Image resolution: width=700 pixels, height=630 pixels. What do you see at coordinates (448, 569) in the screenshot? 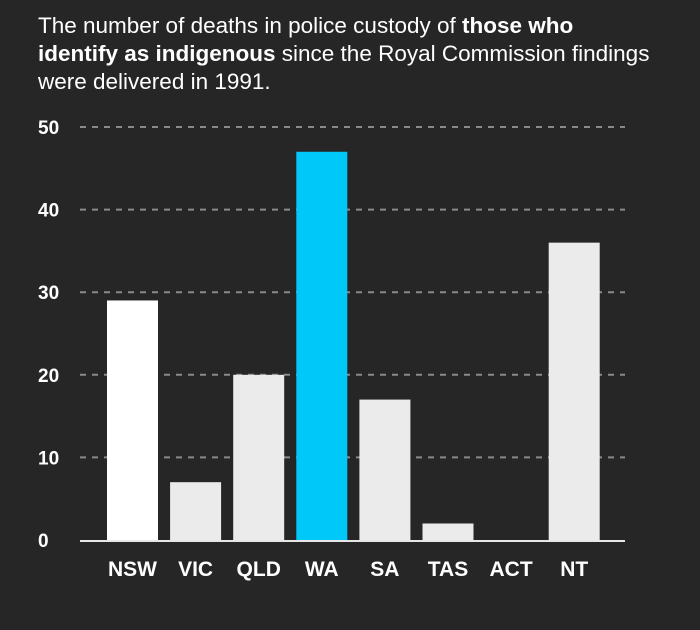
I see `x-tick-label-tas: TAS` at bounding box center [448, 569].